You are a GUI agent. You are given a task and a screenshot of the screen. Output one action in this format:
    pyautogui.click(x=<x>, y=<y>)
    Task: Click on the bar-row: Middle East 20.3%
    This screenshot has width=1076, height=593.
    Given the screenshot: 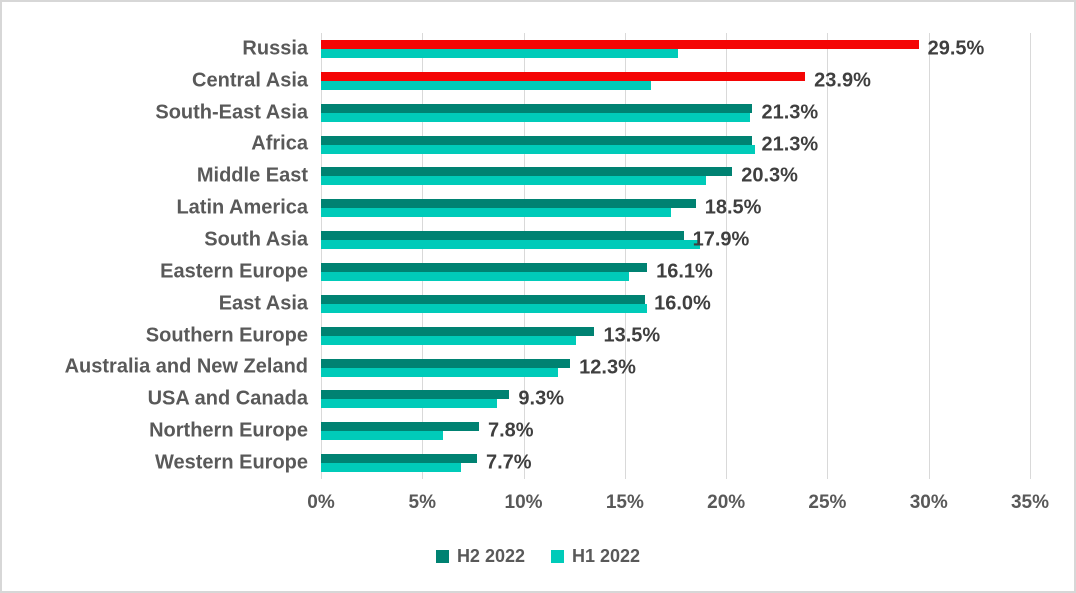 What is the action you would take?
    pyautogui.click(x=538, y=176)
    